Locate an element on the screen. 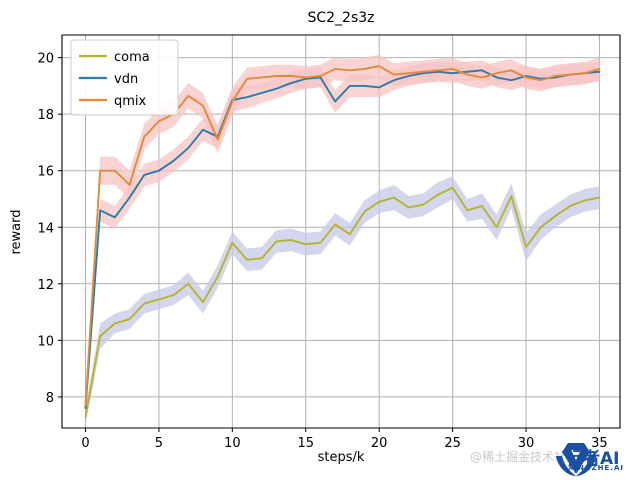 Image resolution: width=640 pixels, height=480 pixels. y-tick-label: 10 is located at coordinates (45, 341).